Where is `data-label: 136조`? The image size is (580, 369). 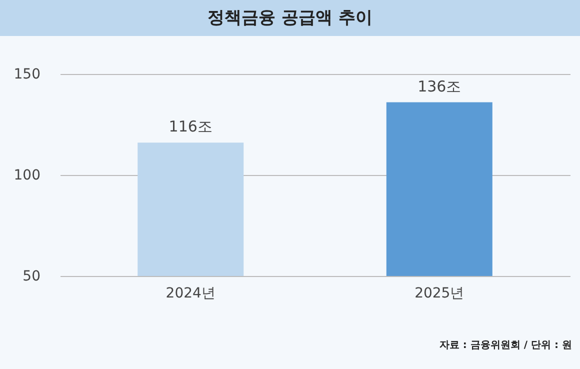
data-label: 136조 is located at coordinates (440, 86).